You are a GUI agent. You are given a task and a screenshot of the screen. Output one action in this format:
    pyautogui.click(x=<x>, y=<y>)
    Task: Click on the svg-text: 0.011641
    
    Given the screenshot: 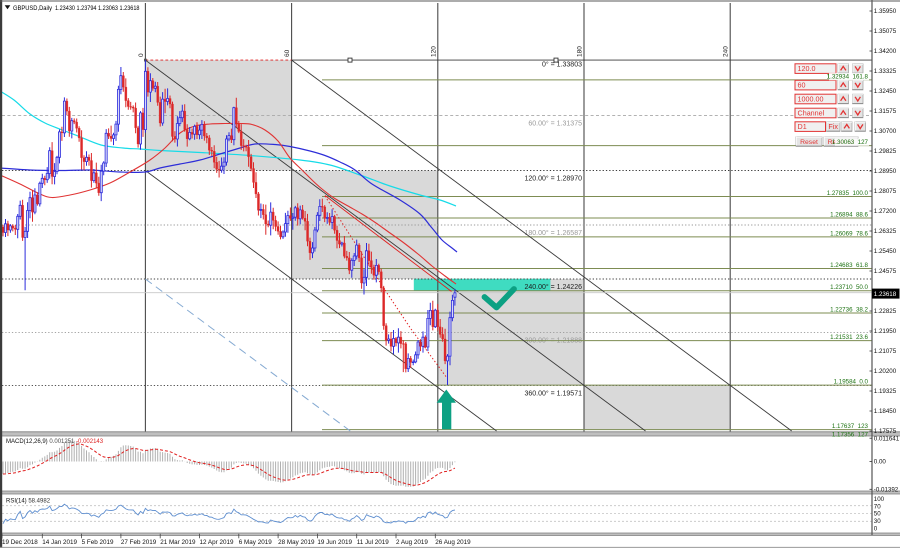 What is the action you would take?
    pyautogui.click(x=887, y=438)
    